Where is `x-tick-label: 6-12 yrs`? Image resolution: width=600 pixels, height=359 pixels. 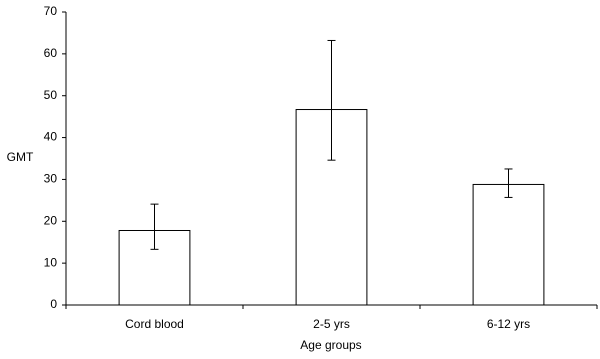
x-tick-label: 6-12 yrs is located at coordinates (508, 324).